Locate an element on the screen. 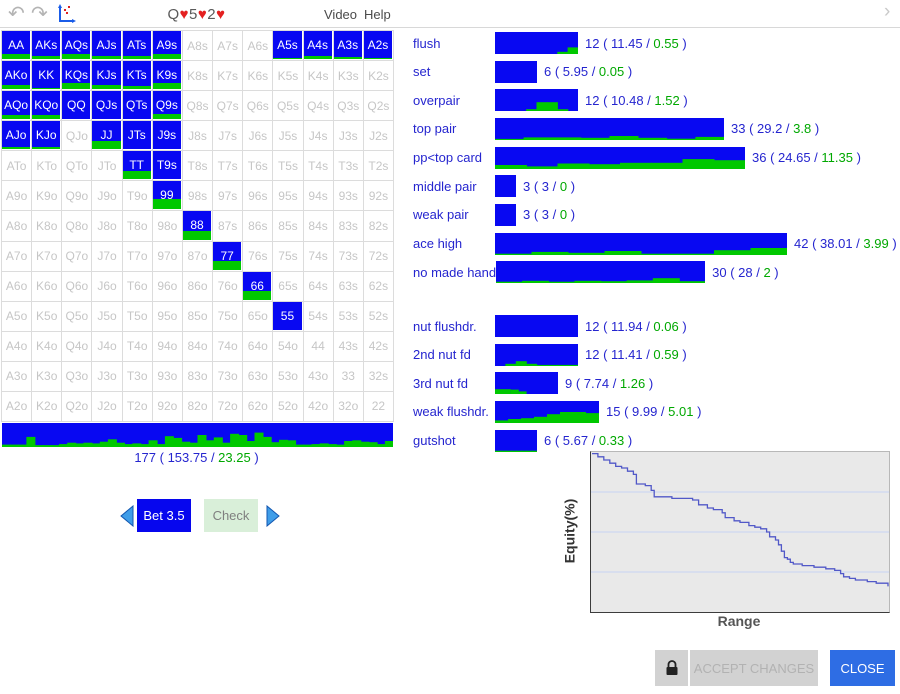 The width and height of the screenshot is (900, 694). hand-cell-64s: 64s is located at coordinates (318, 286).